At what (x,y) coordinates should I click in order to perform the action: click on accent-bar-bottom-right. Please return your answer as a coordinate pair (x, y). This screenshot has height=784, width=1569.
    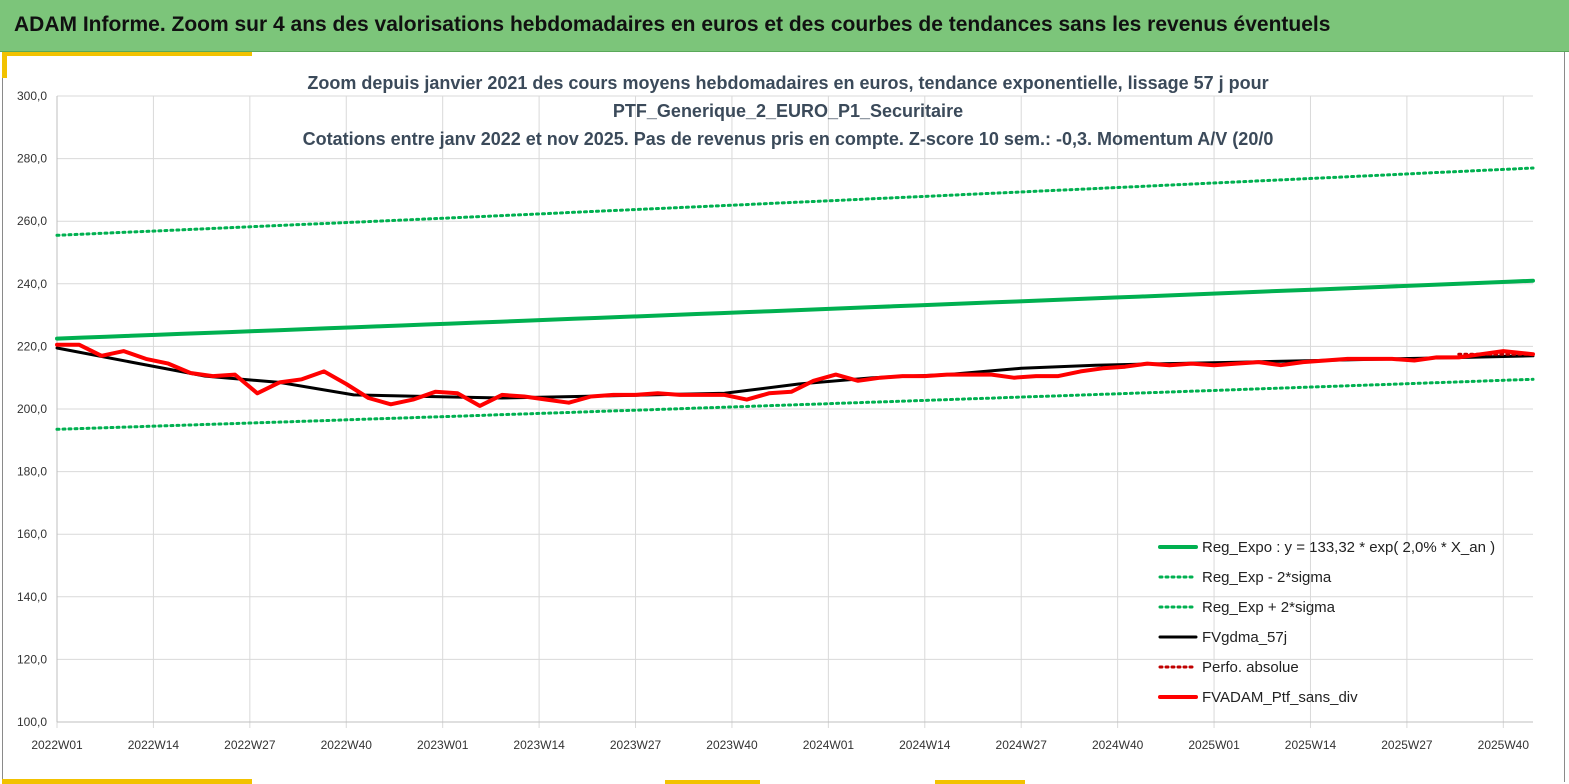
    Looking at the image, I should click on (980, 782).